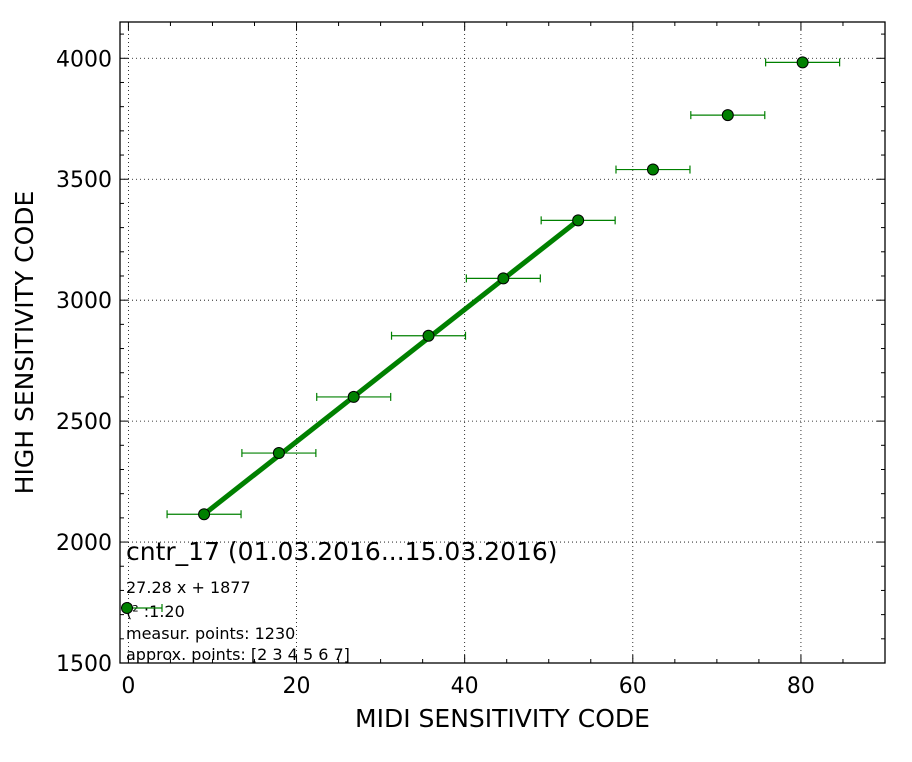 This screenshot has width=912, height=762. What do you see at coordinates (84, 301) in the screenshot?
I see `y-tick-label: 3000` at bounding box center [84, 301].